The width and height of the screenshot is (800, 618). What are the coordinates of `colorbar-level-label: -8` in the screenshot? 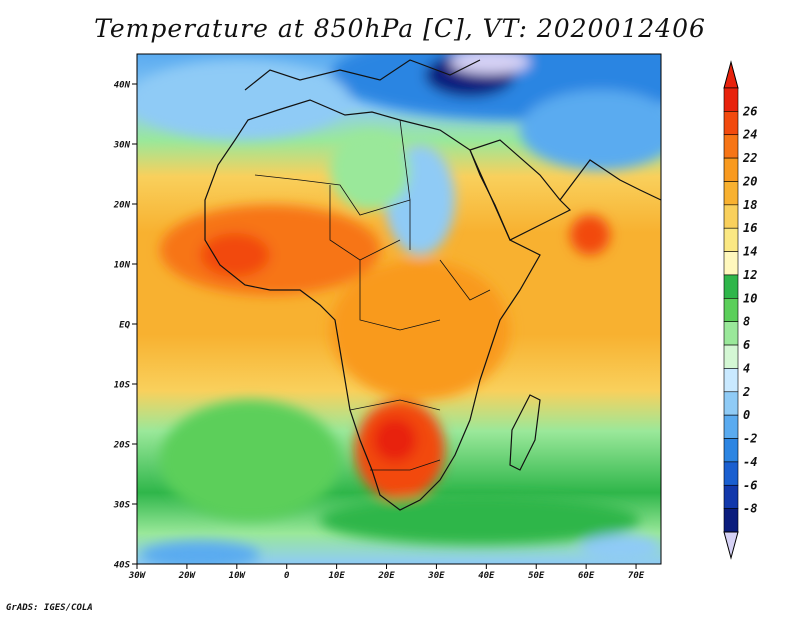 It's located at (750, 509).